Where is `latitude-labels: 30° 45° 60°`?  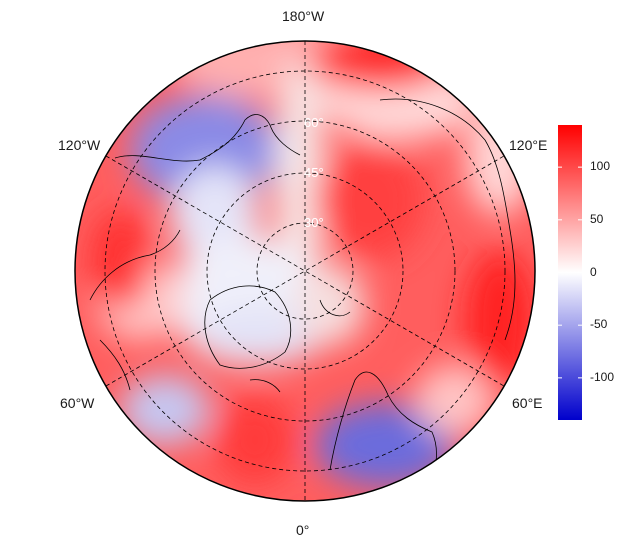
latitude-labels: 30° 45° 60° is located at coordinates (314, 172).